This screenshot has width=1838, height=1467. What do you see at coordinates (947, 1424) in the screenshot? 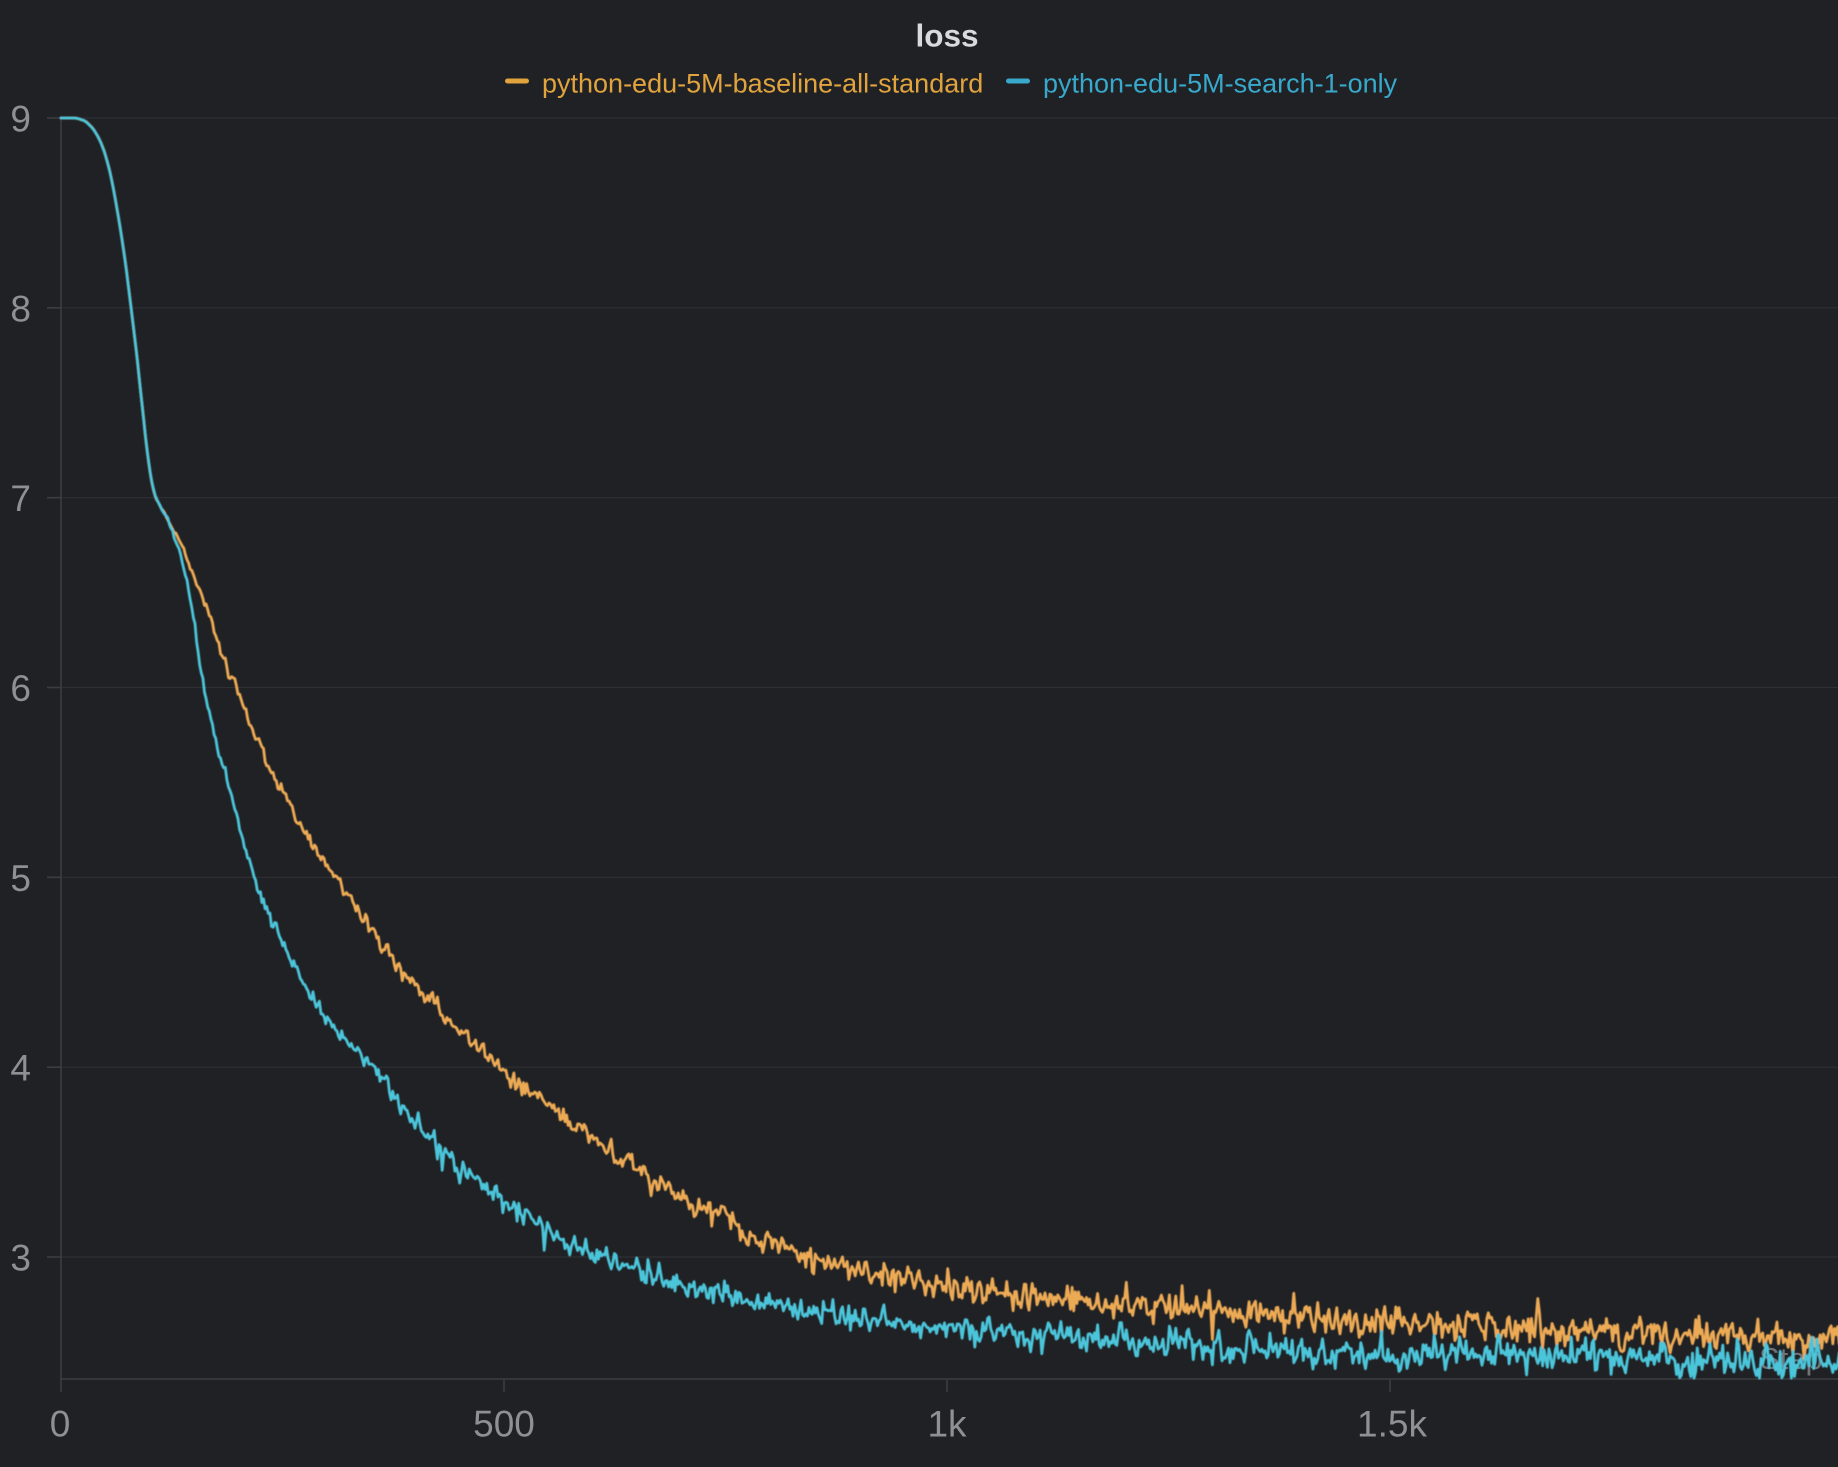
I see `svg-text: 1k` at bounding box center [947, 1424].